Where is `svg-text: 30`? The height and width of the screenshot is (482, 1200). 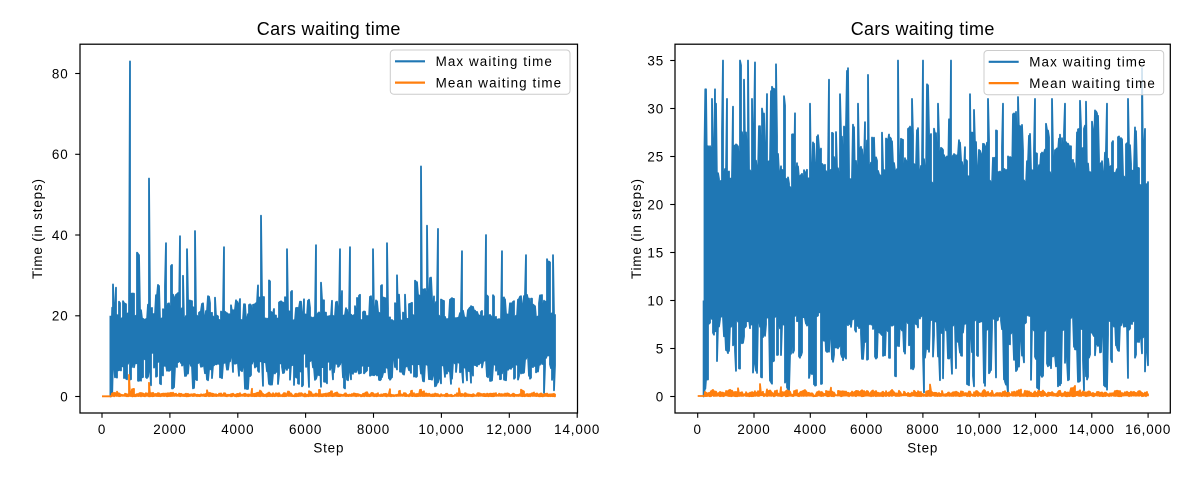 svg-text: 30 is located at coordinates (655, 108).